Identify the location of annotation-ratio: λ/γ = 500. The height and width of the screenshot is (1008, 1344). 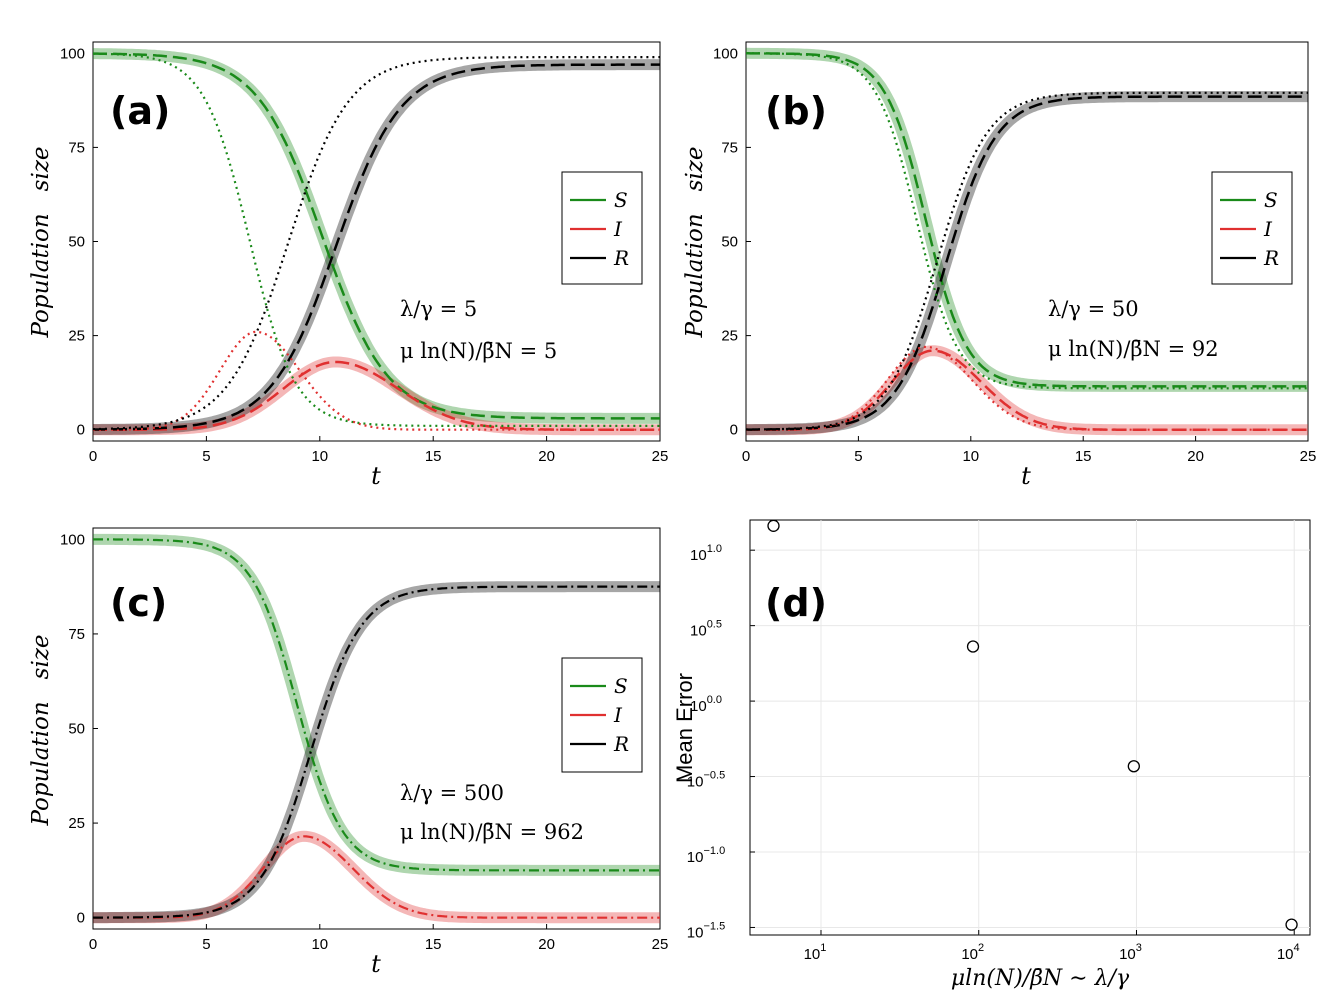
(452, 793).